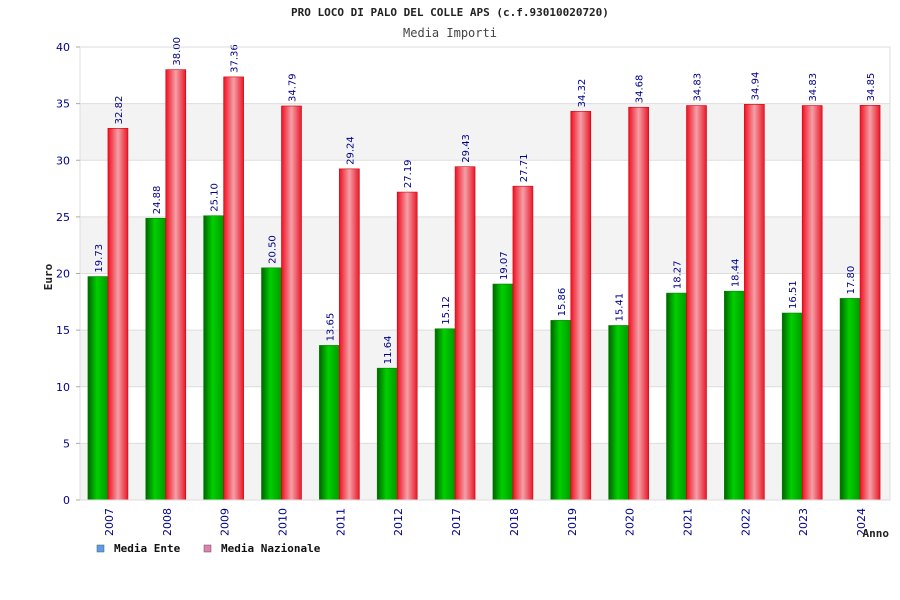  Describe the element at coordinates (99, 258) in the screenshot. I see `value-label-media-ente: 19.73` at that location.